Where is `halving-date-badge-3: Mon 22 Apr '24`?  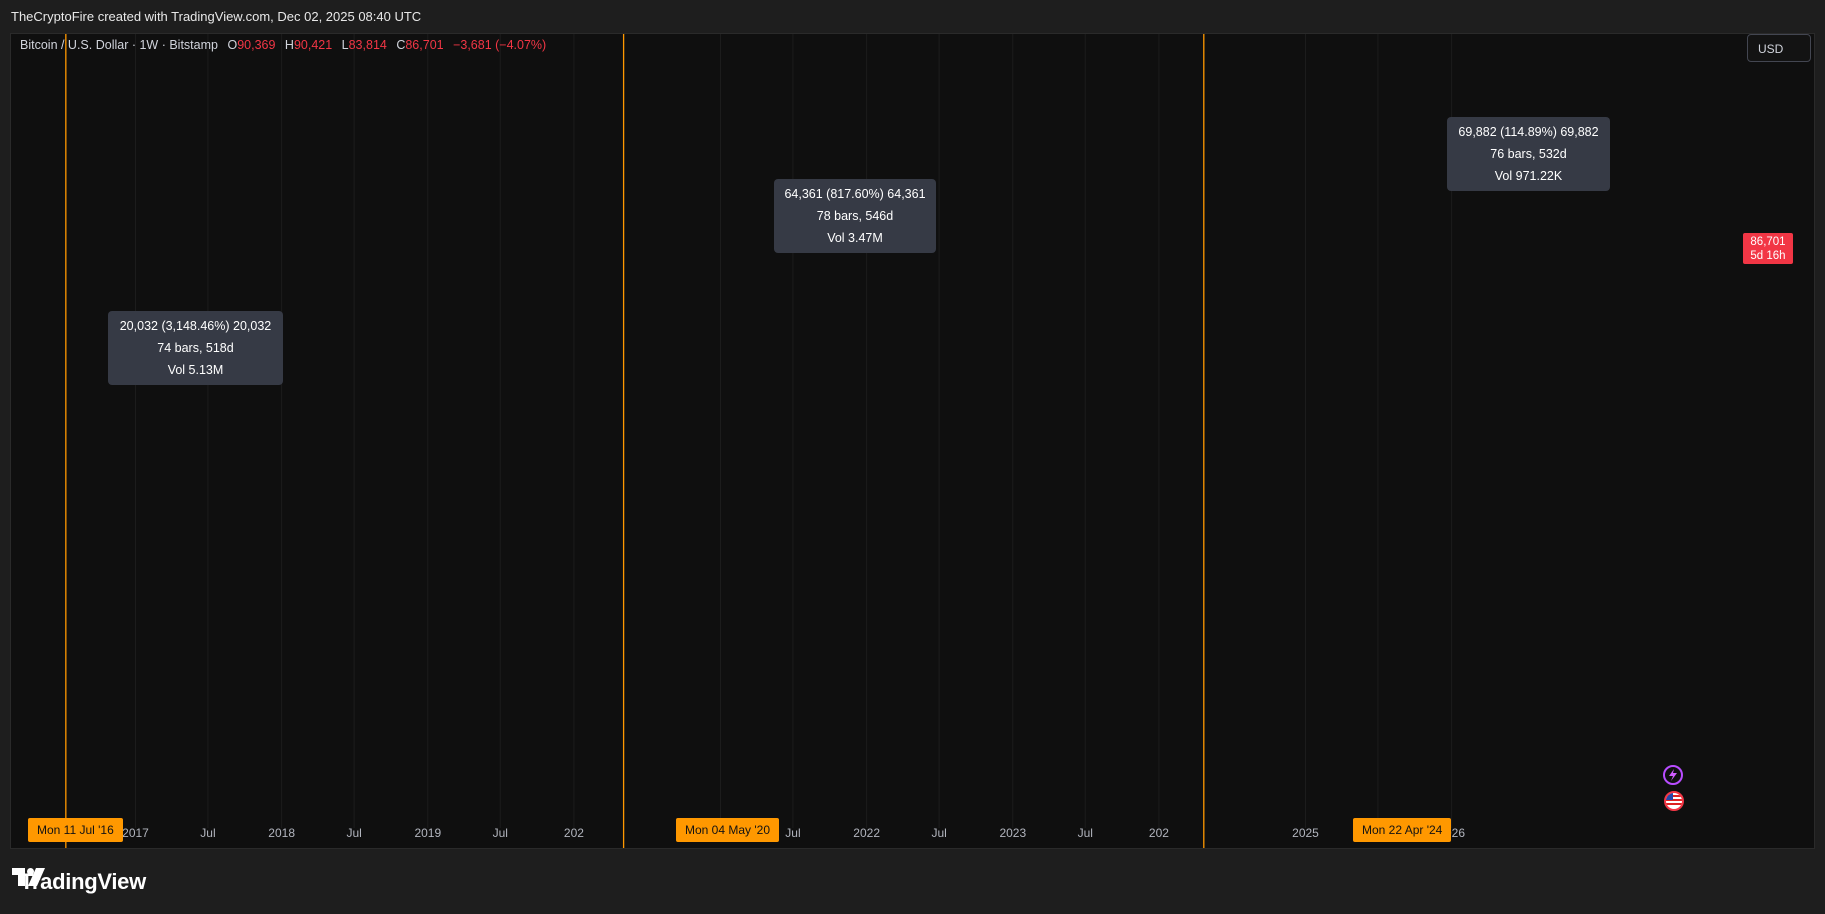 halving-date-badge-3: Mon 22 Apr '24 is located at coordinates (1402, 830).